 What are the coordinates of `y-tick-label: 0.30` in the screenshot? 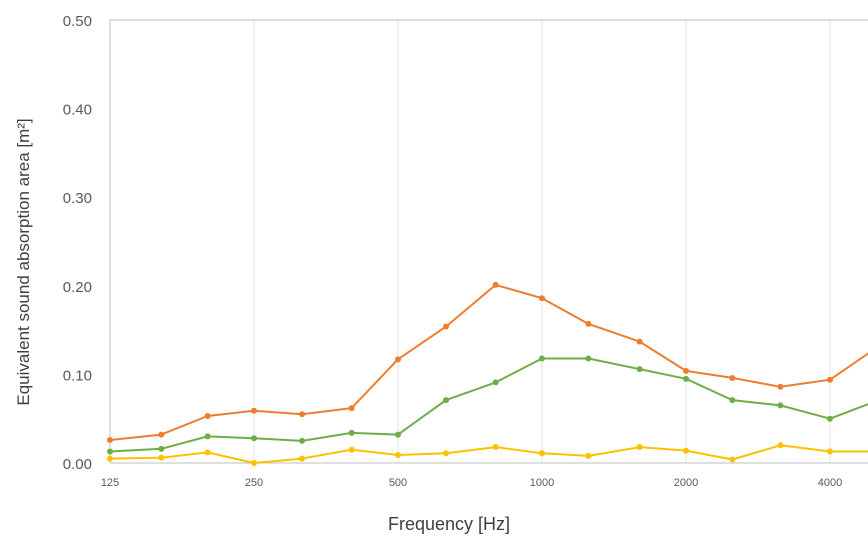 It's located at (77, 198).